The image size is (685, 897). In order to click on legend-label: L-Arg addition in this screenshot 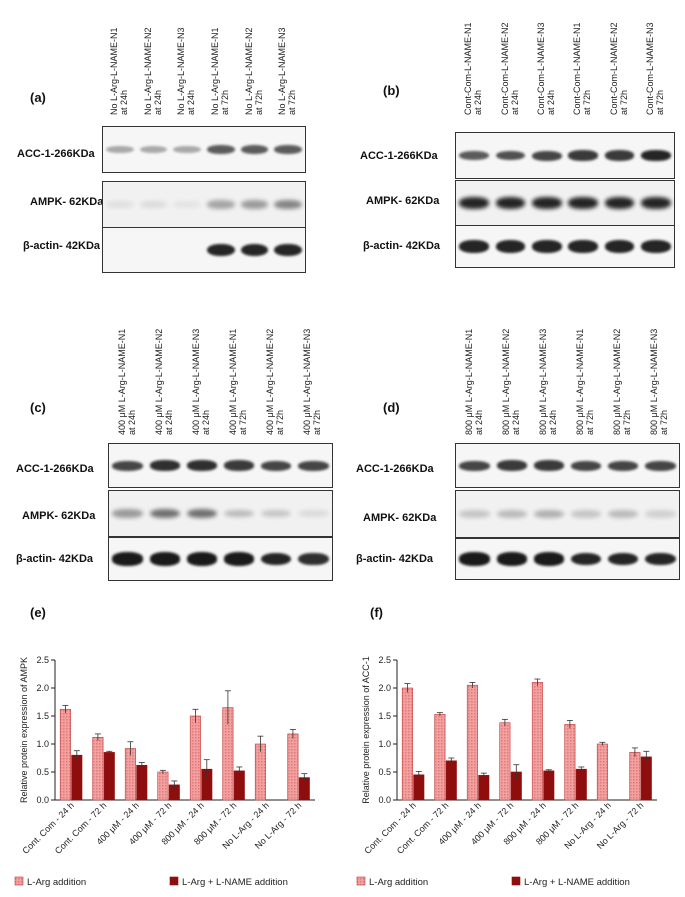, I will do `click(56, 882)`.